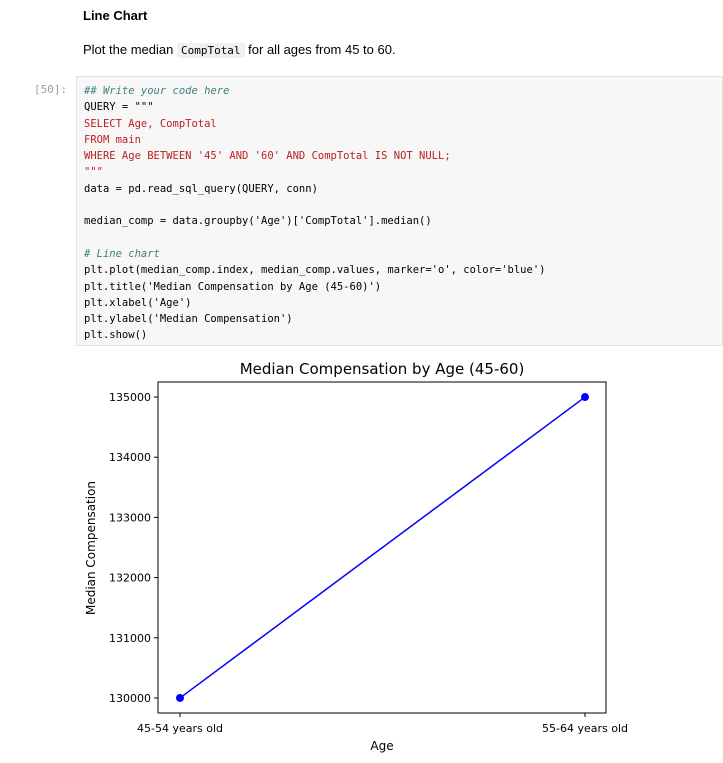 The image size is (723, 763). What do you see at coordinates (119, 107) in the screenshot?
I see `code-line: QUERY = """` at bounding box center [119, 107].